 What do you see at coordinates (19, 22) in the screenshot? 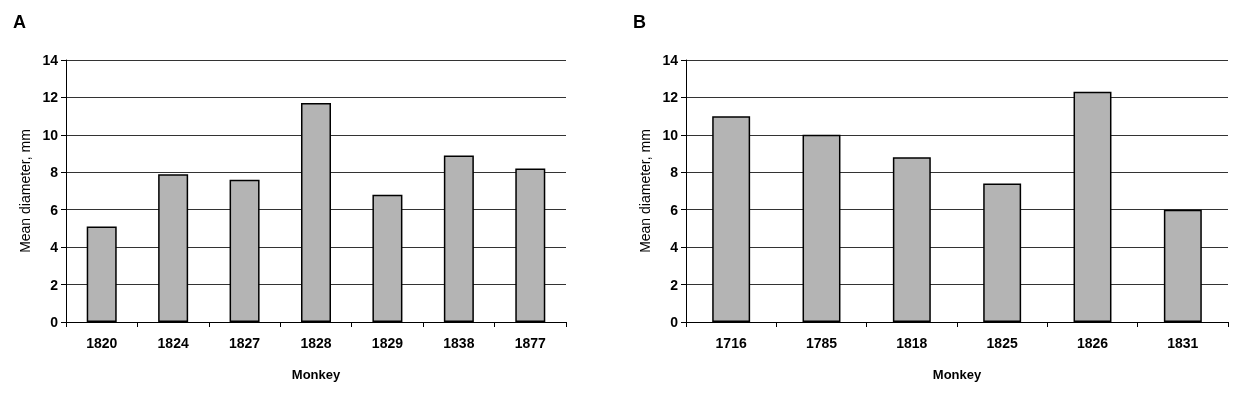
I see `chart-title: A` at bounding box center [19, 22].